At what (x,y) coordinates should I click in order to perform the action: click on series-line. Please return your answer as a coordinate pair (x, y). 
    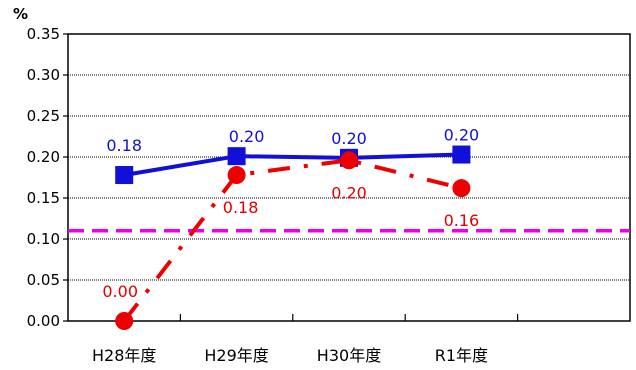
    Looking at the image, I should click on (292, 165).